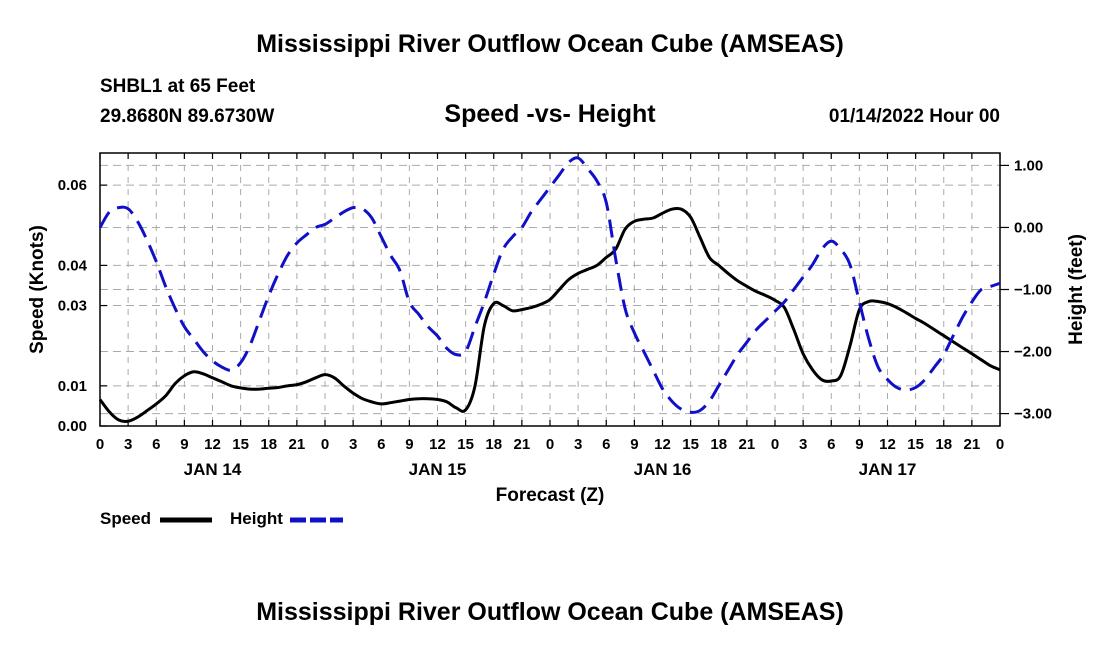  I want to click on y2-tick-label: −2.00, so click(1033, 352).